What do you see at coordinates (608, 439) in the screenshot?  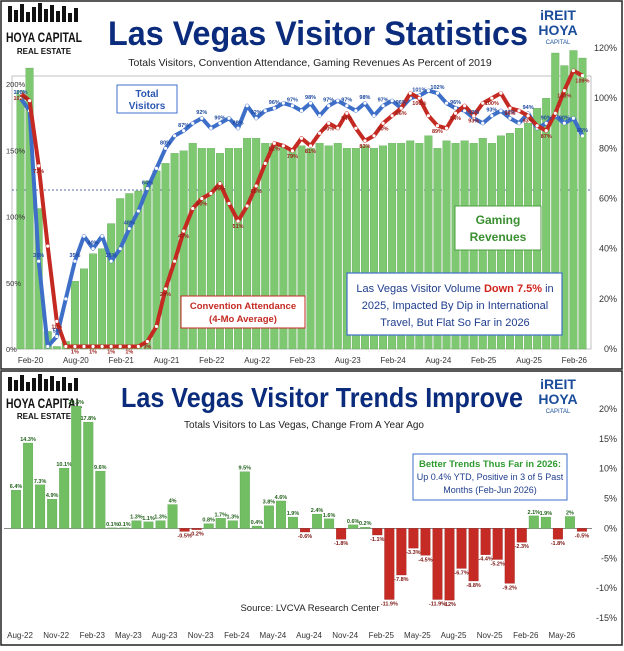 I see `bottom-right-tick: 15%` at bounding box center [608, 439].